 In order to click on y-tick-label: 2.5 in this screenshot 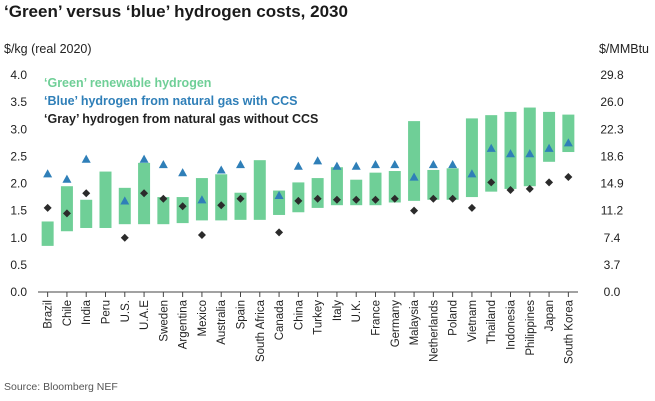, I will do `click(18, 156)`.